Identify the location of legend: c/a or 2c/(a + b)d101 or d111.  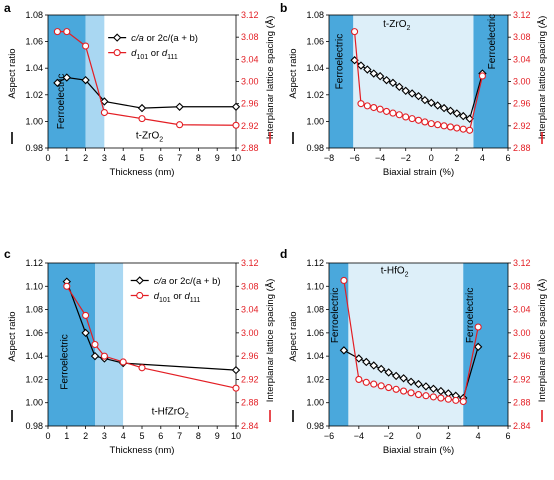
(153, 47).